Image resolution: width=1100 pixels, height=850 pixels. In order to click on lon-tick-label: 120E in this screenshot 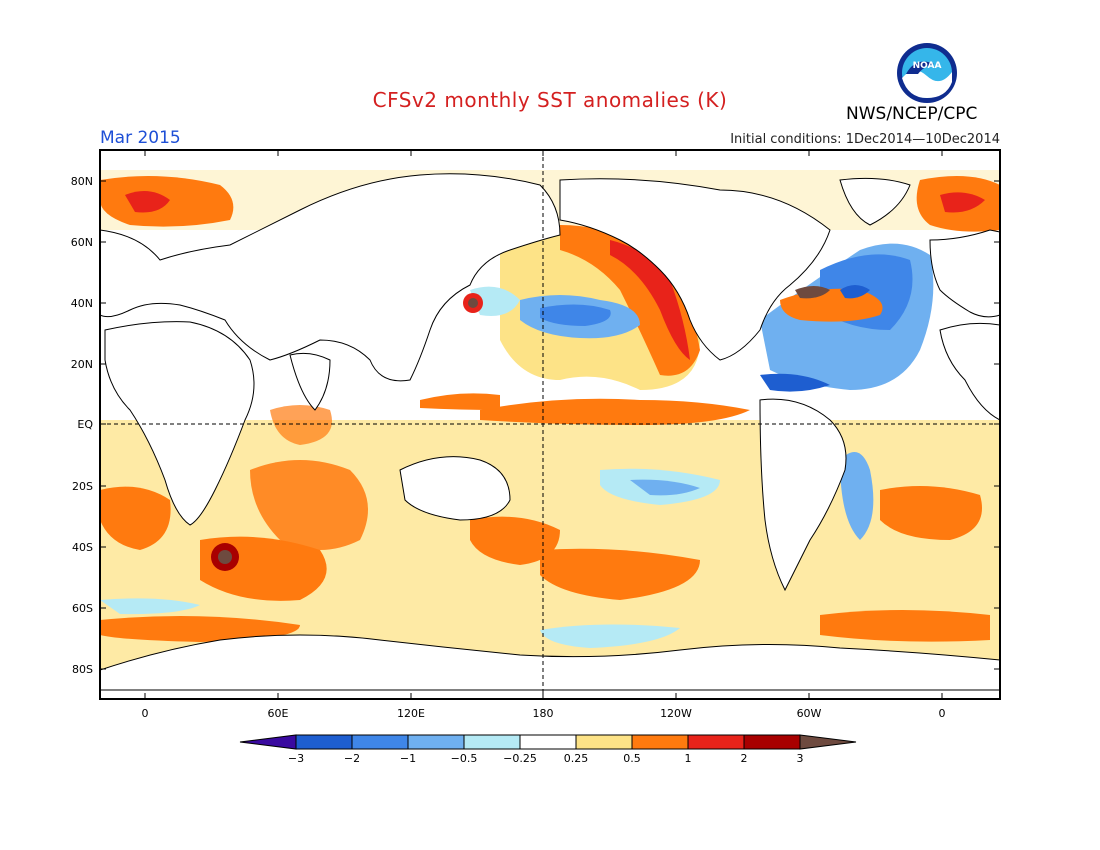, I will do `click(411, 713)`.